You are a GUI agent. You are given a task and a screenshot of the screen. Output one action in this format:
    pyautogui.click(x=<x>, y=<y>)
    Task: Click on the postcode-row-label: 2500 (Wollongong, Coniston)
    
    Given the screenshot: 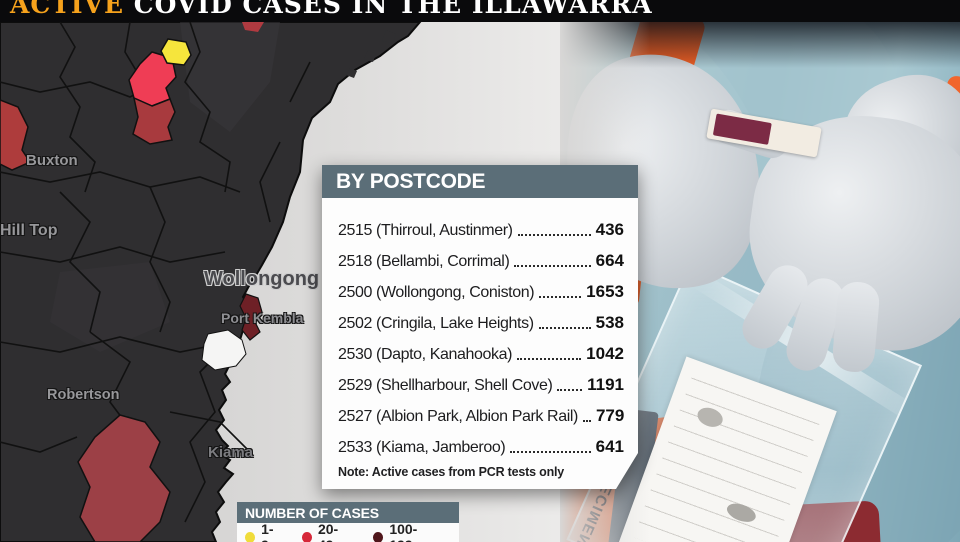 What is the action you would take?
    pyautogui.click(x=436, y=292)
    